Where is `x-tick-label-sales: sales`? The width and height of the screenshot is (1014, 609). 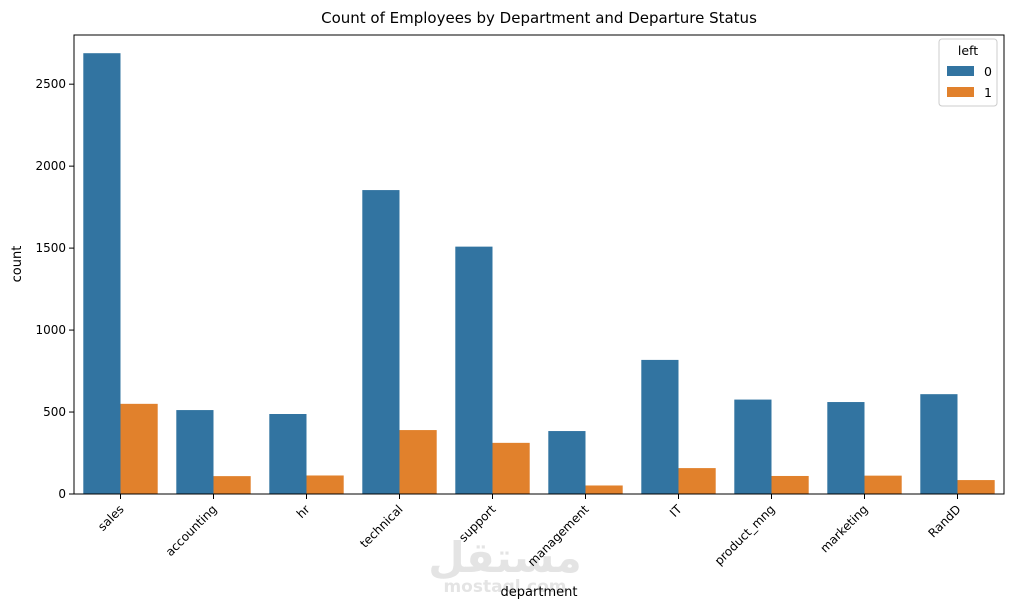
x-tick-label-sales: sales is located at coordinates (111, 518).